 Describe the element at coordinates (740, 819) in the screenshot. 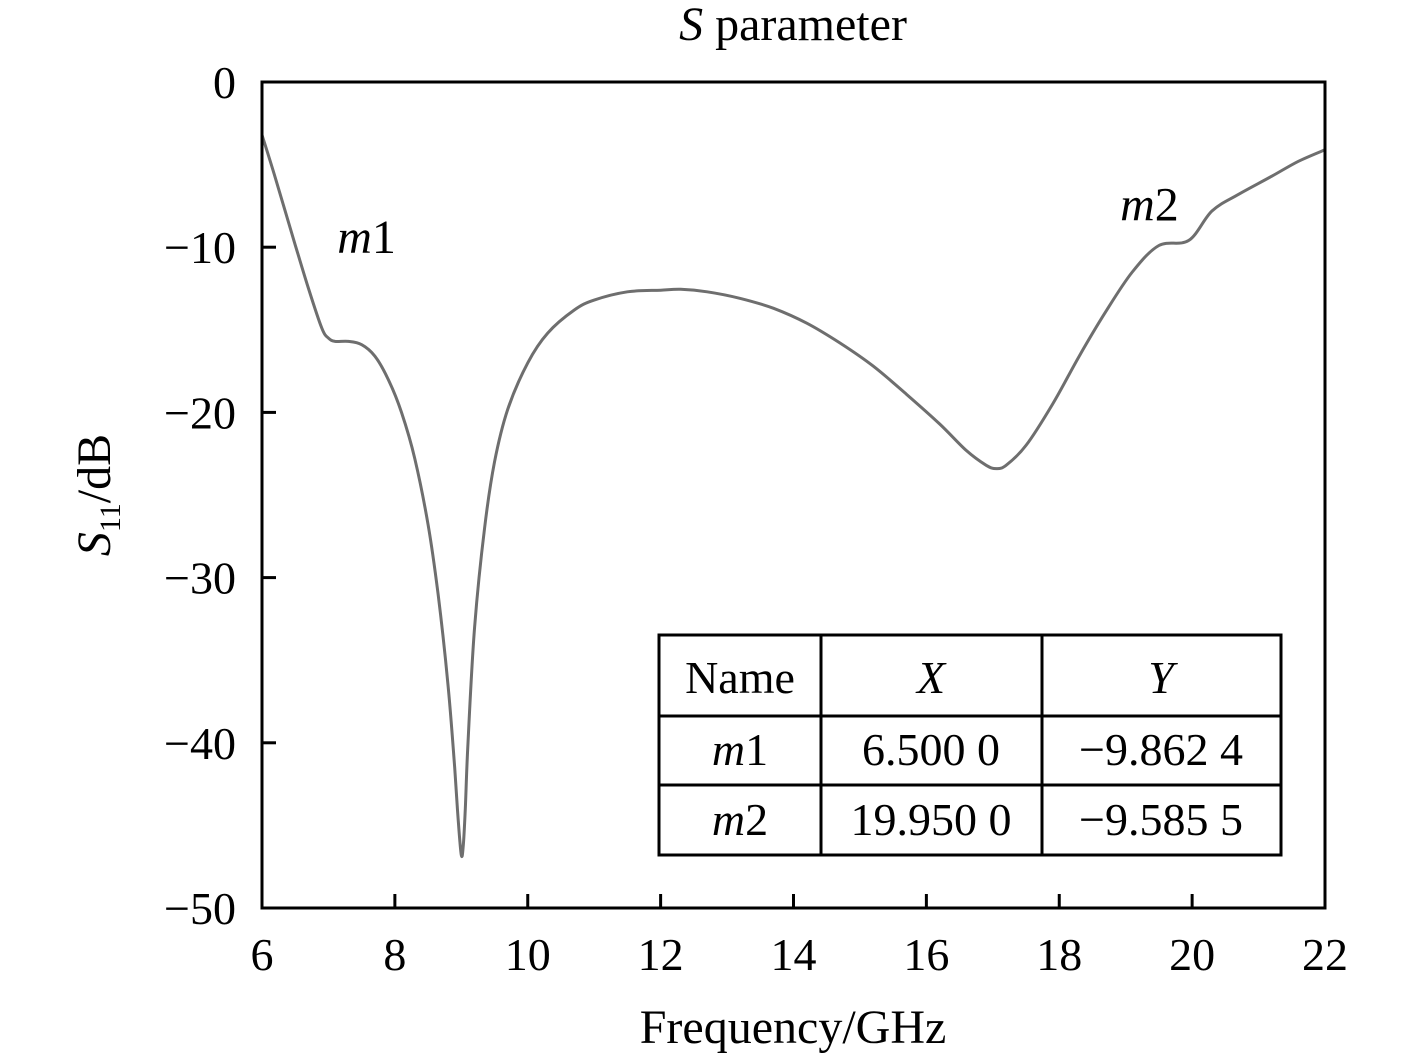

I see `table-cell-name: m2` at that location.